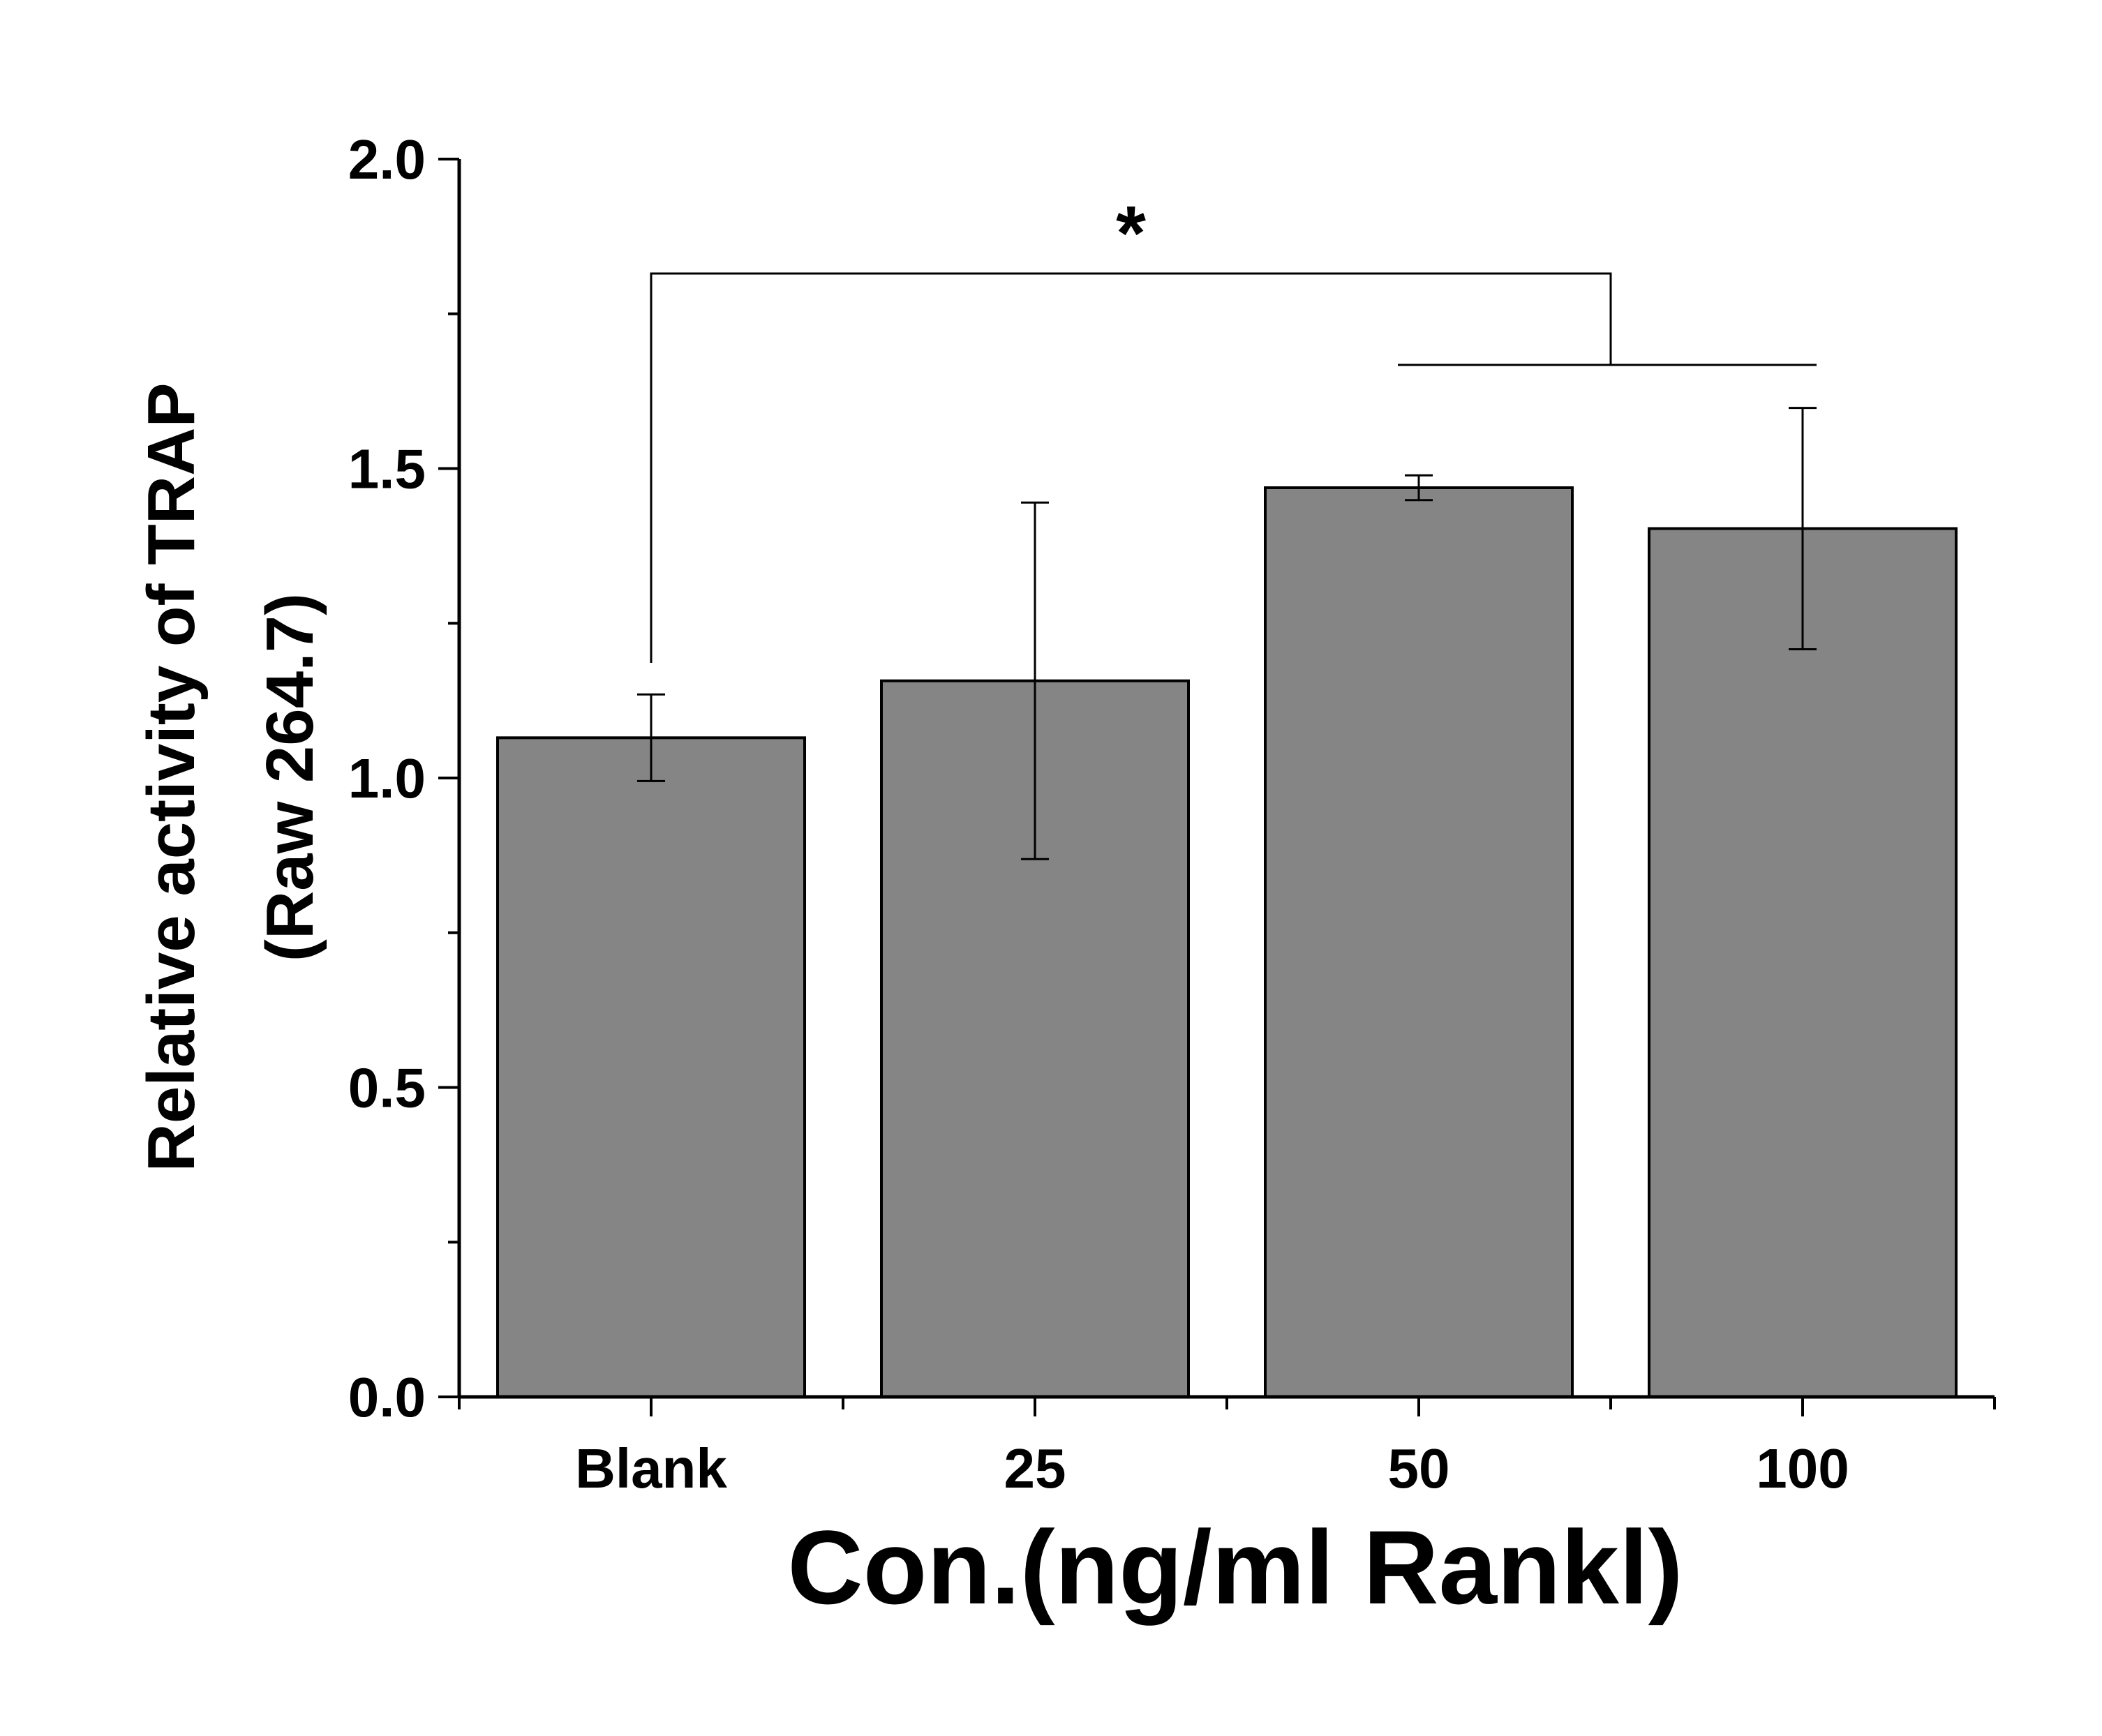 Image resolution: width=2102 pixels, height=1736 pixels. What do you see at coordinates (1131, 233) in the screenshot?
I see `significance-label: *` at bounding box center [1131, 233].